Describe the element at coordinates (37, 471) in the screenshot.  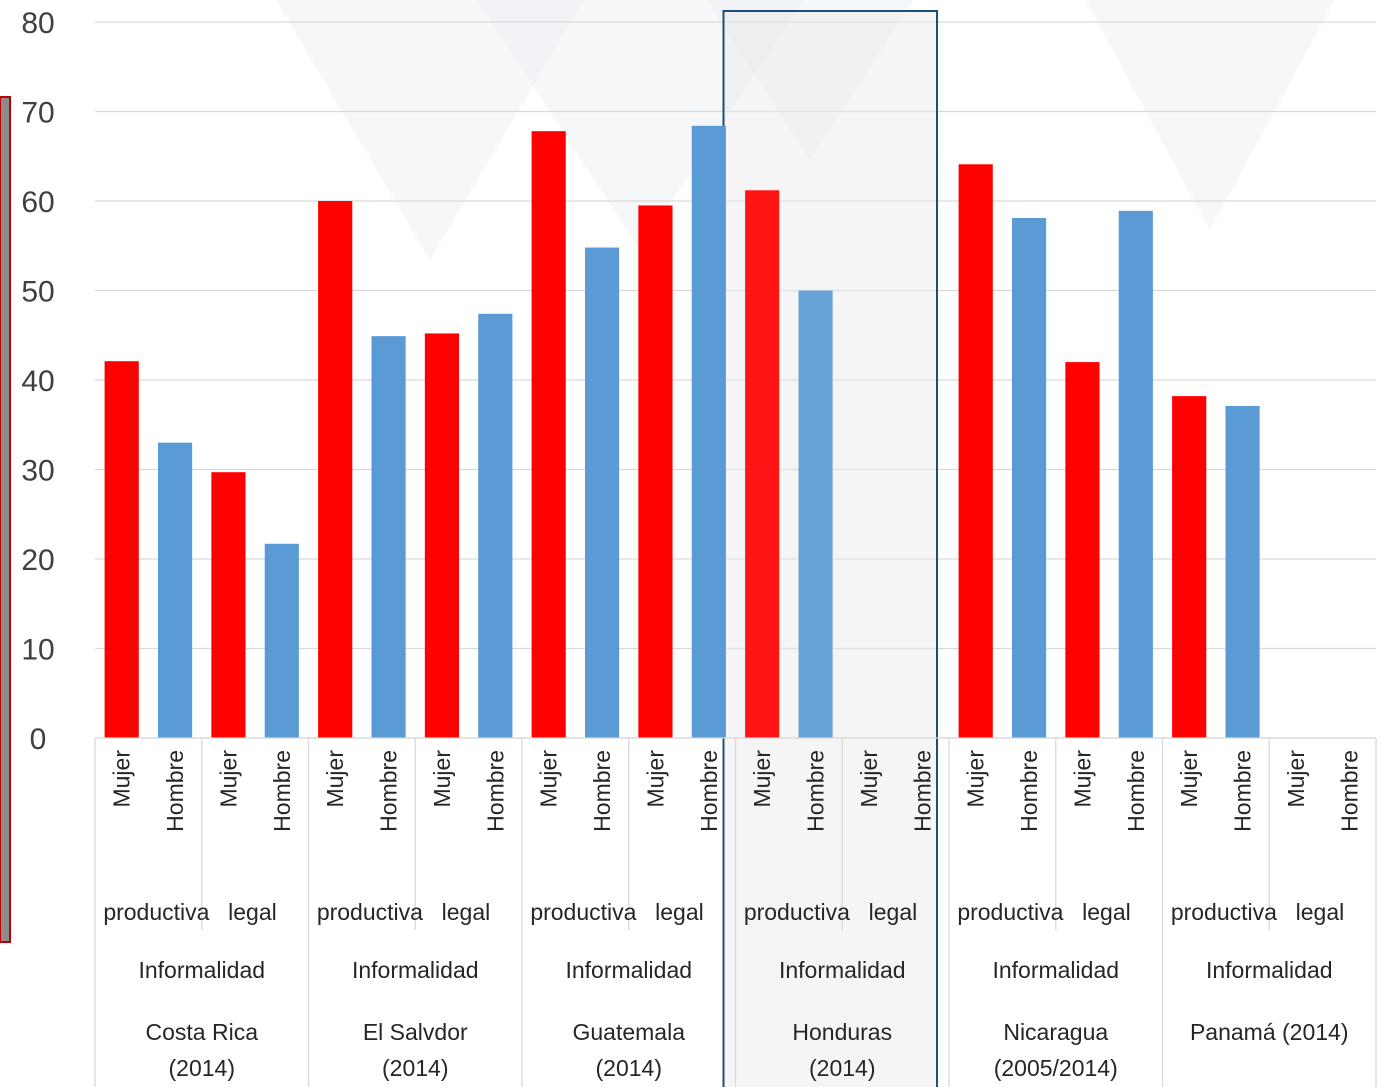
I see `y-tick-label: 30` at that location.